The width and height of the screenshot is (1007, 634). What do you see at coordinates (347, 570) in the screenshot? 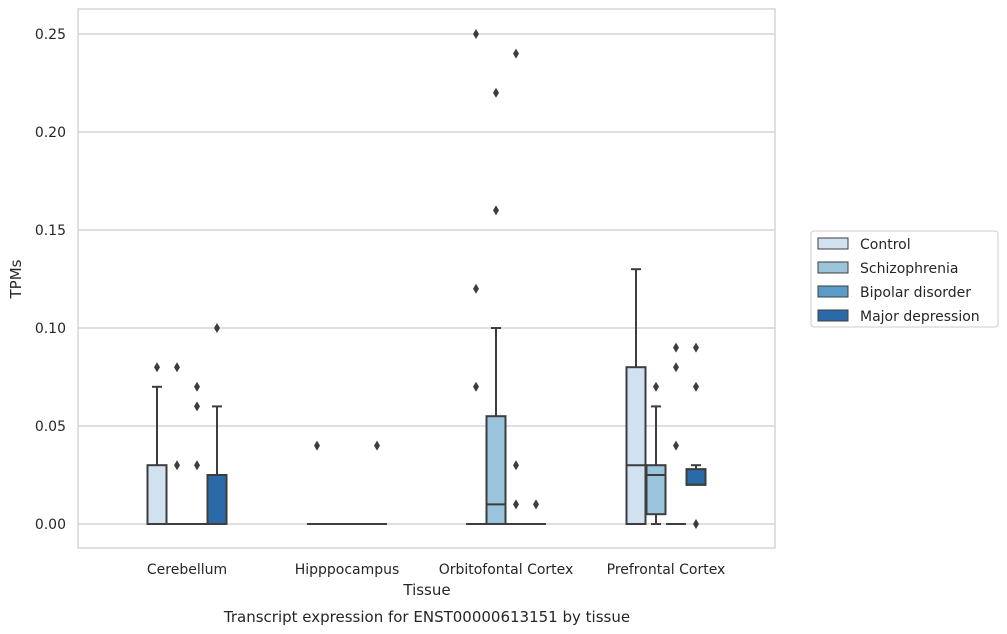
I see `x-tick-label: Hipppocampus` at bounding box center [347, 570].